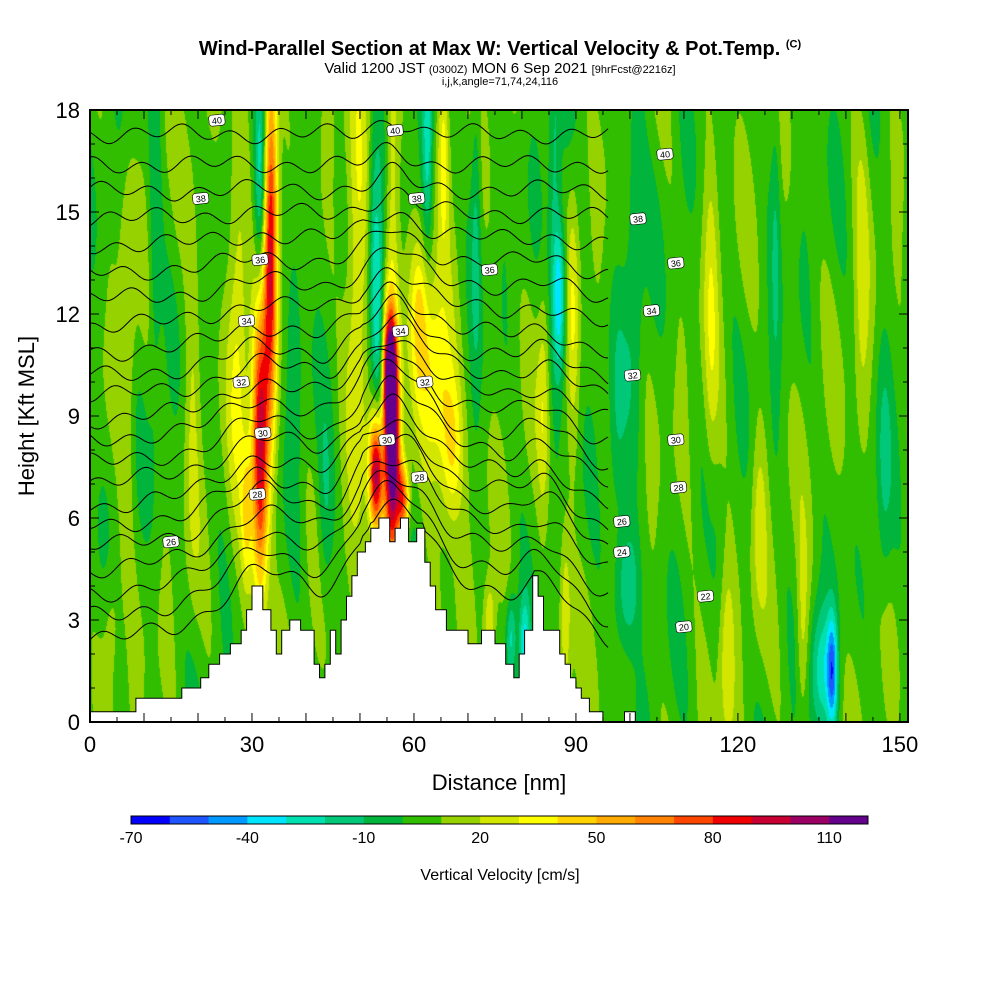  I want to click on y-tick-label: 15, so click(68, 212).